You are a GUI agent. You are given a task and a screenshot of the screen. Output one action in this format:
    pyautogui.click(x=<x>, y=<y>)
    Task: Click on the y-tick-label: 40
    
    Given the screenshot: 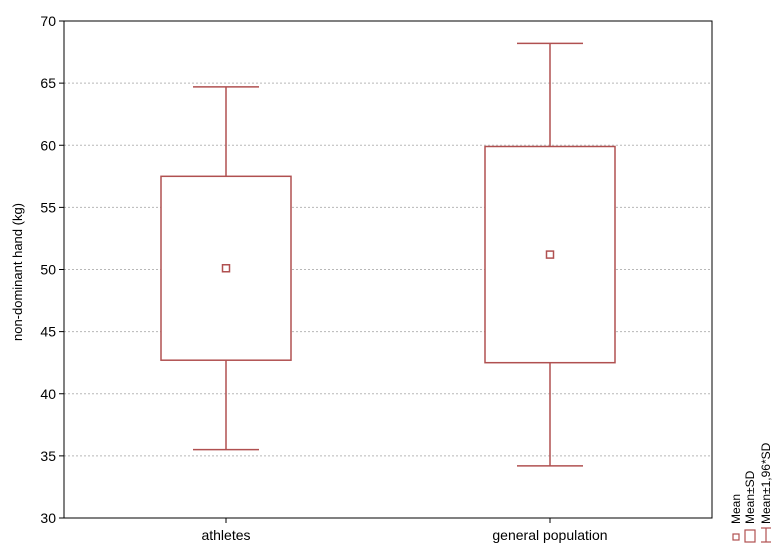 What is the action you would take?
    pyautogui.click(x=48, y=394)
    